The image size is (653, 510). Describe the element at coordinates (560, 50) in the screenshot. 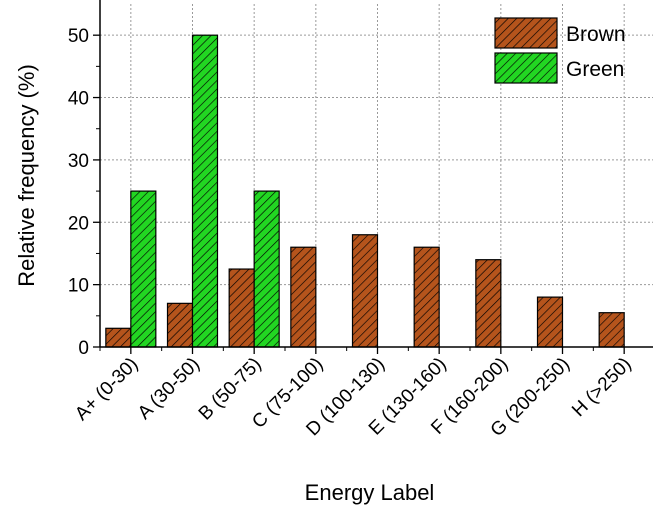

I see `legend: Brown Green` at that location.